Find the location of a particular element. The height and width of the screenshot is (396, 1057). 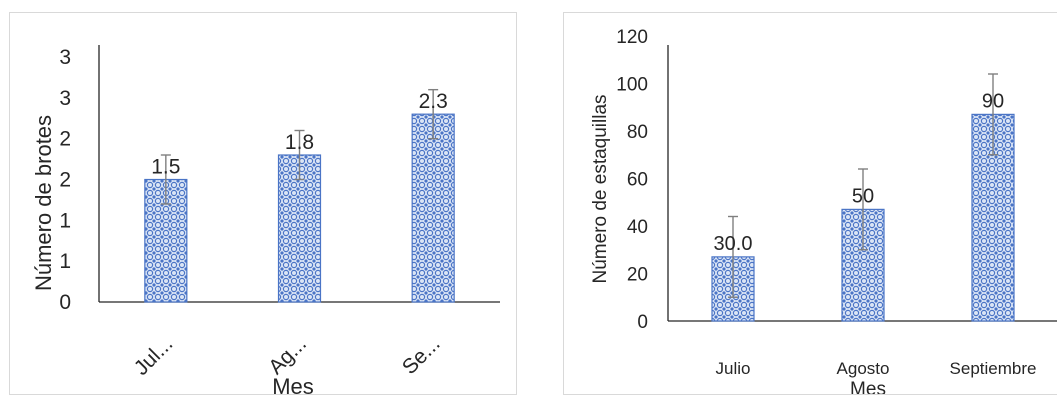

left-y-axis-title: Número de brotes is located at coordinates (43, 203).